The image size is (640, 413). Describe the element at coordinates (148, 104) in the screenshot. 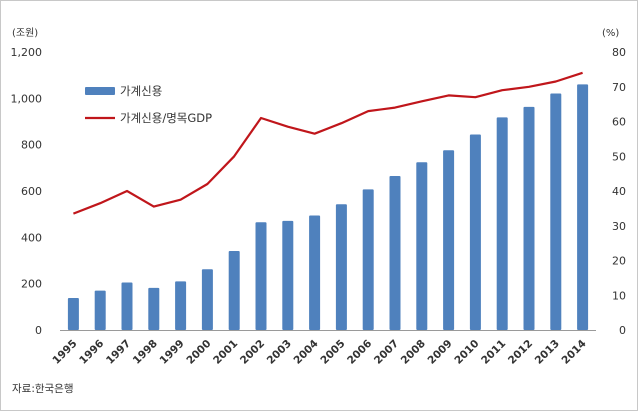

I see `legend: 가계신용 가계신용/명목GDP` at that location.